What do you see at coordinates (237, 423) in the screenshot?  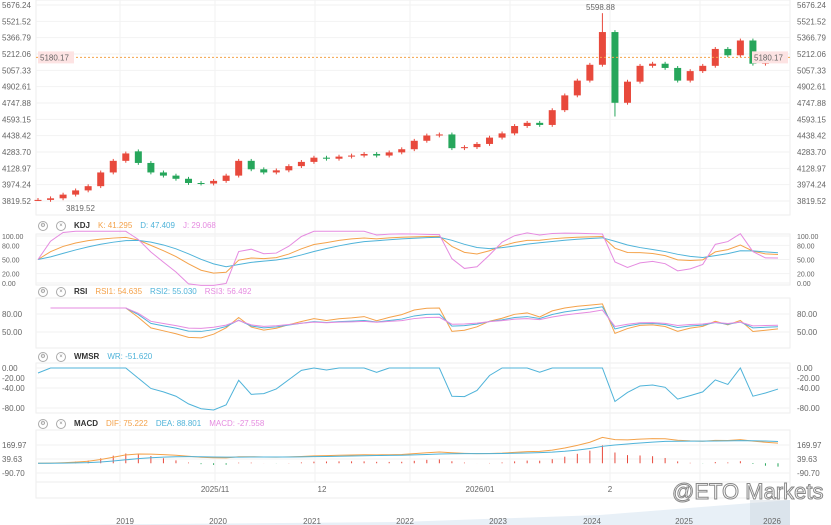 I see `macd-value: MACD: -27.558` at bounding box center [237, 423].